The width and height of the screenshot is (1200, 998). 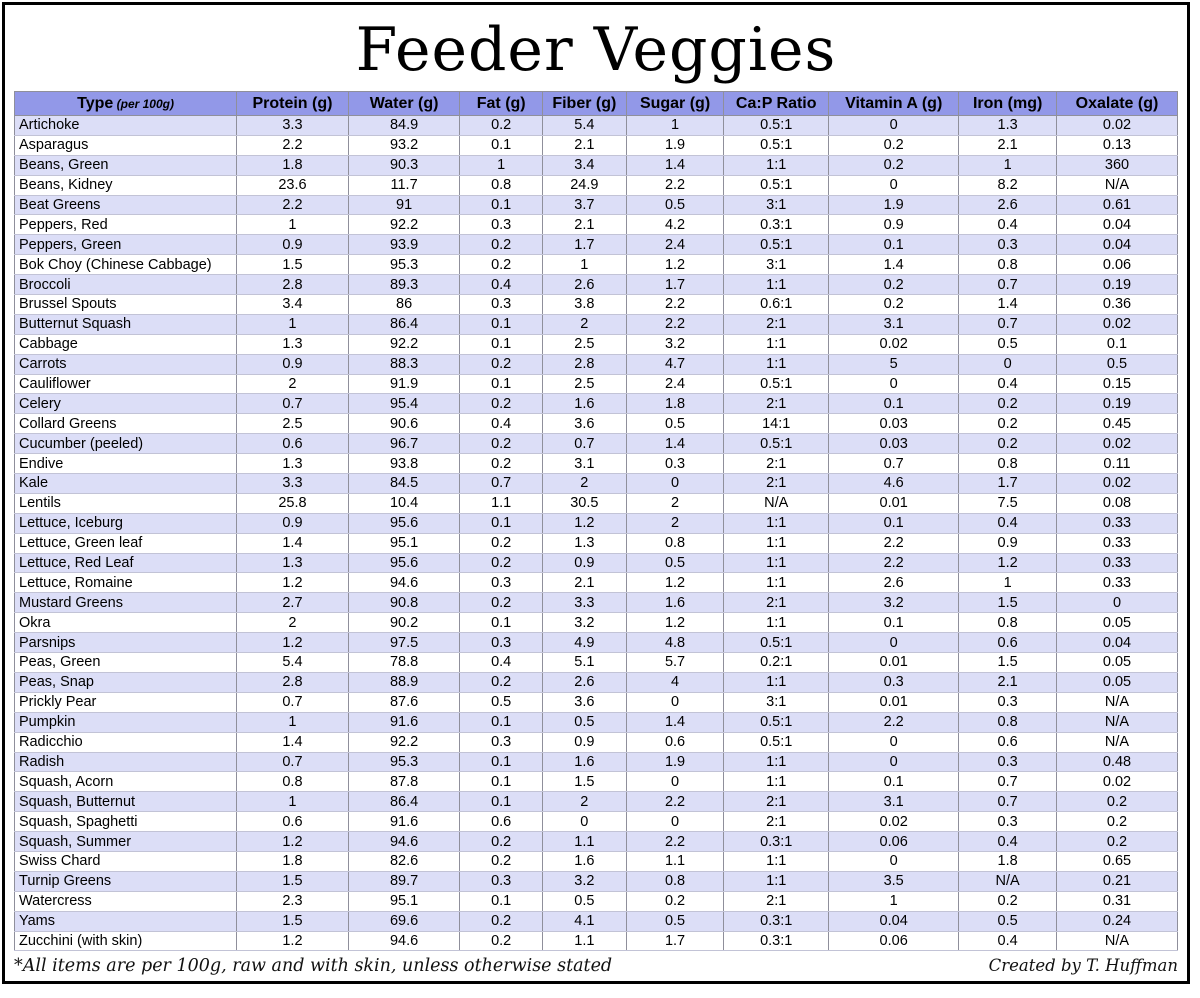 What do you see at coordinates (1117, 702) in the screenshot?
I see `value-cell: N/A` at bounding box center [1117, 702].